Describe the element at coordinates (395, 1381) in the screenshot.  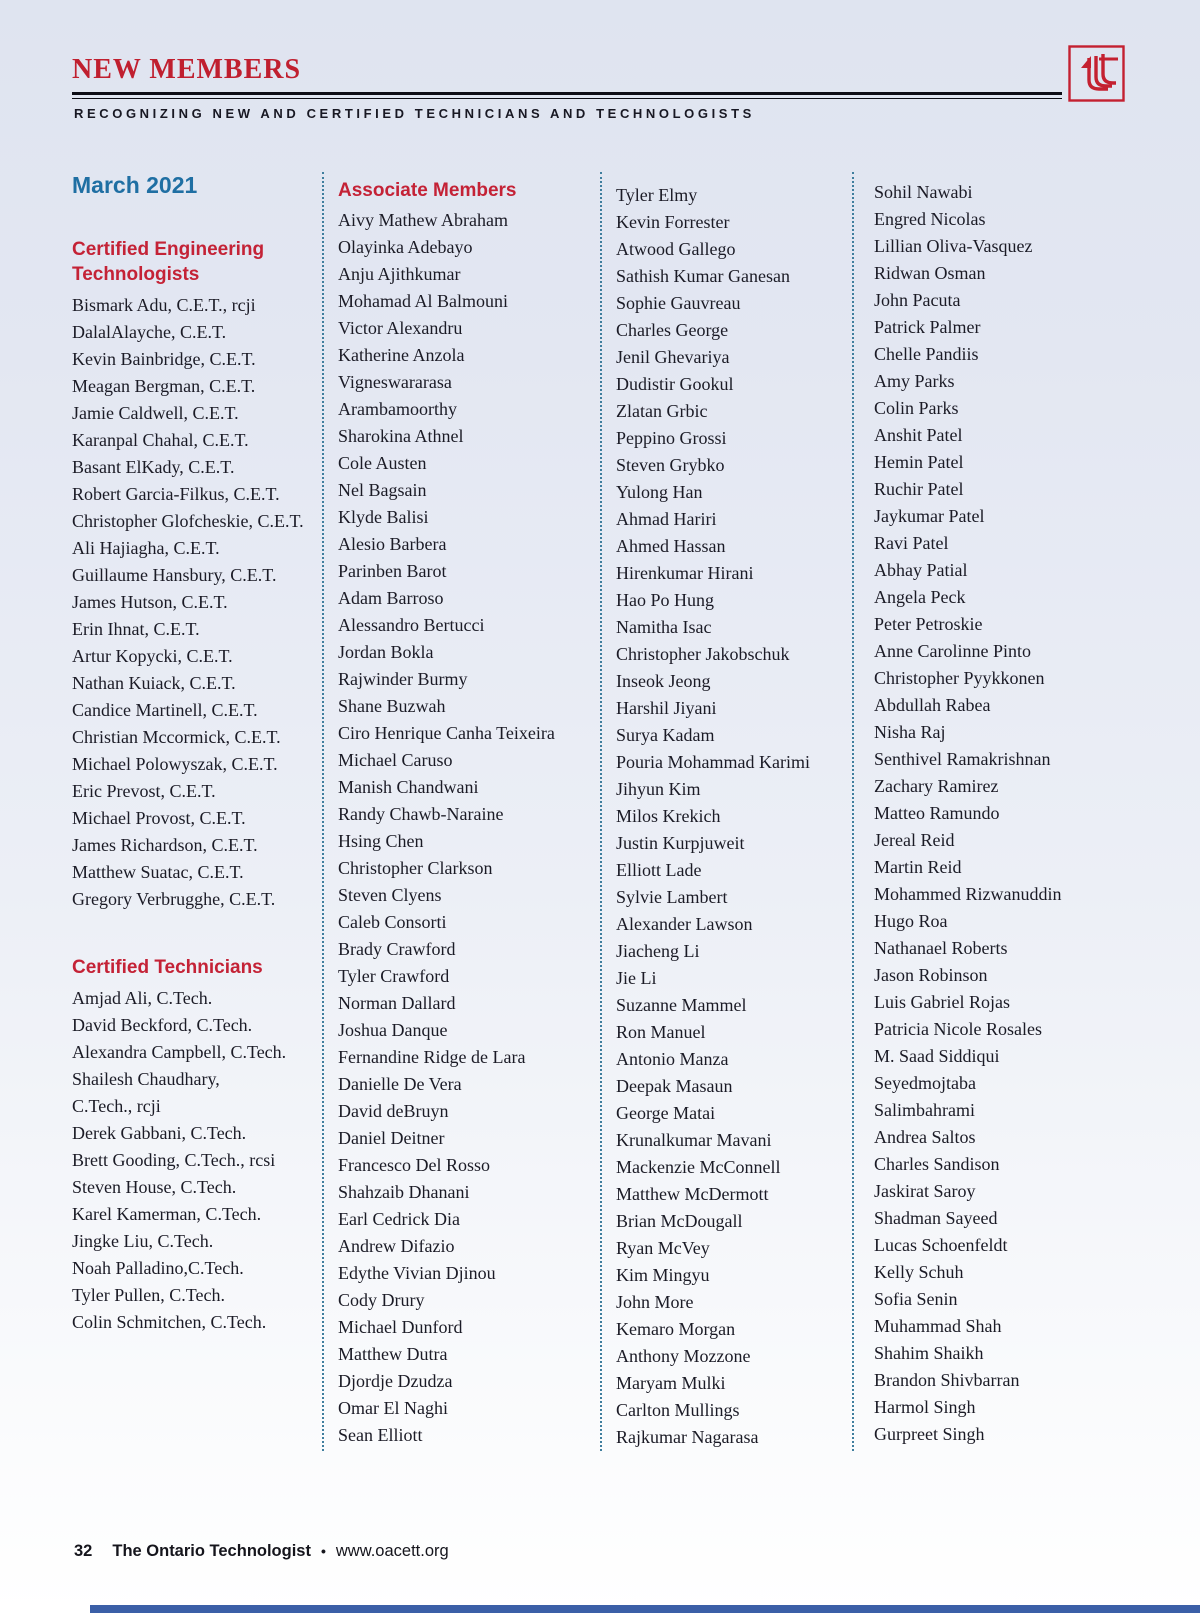
I see `member-name: Djordje Dzudza` at that location.